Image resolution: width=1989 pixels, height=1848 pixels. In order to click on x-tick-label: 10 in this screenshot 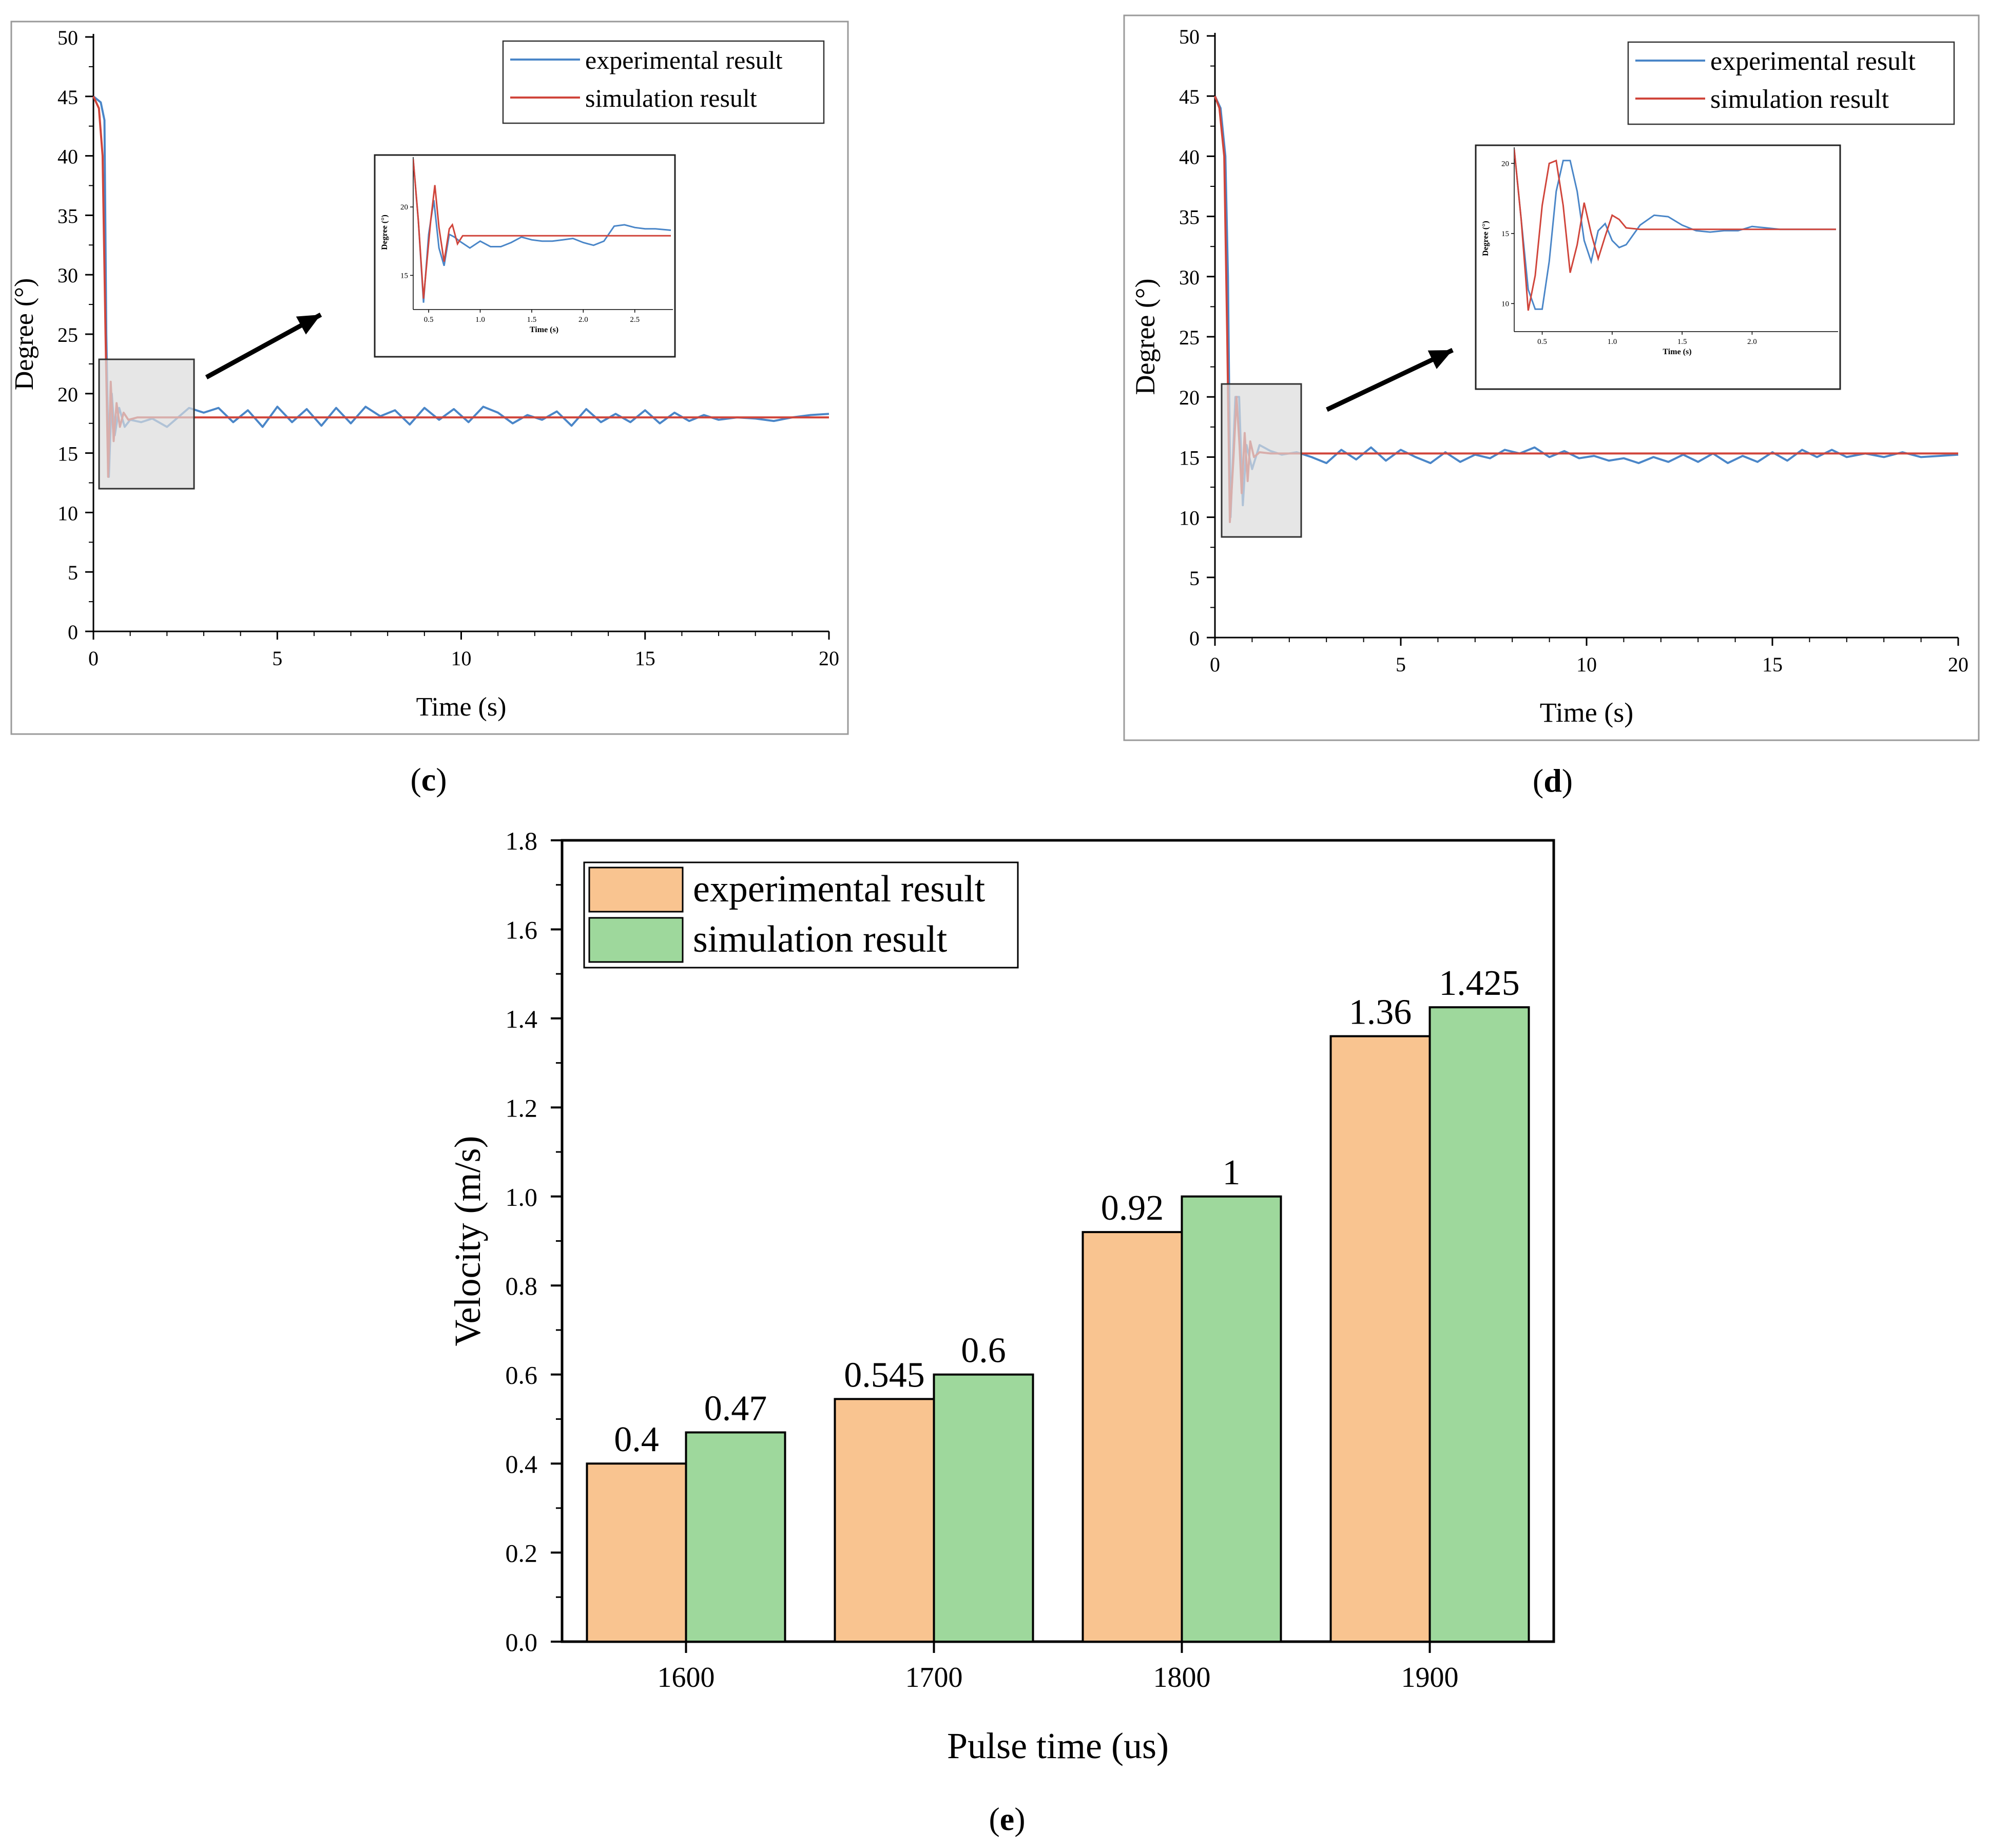, I will do `click(461, 658)`.